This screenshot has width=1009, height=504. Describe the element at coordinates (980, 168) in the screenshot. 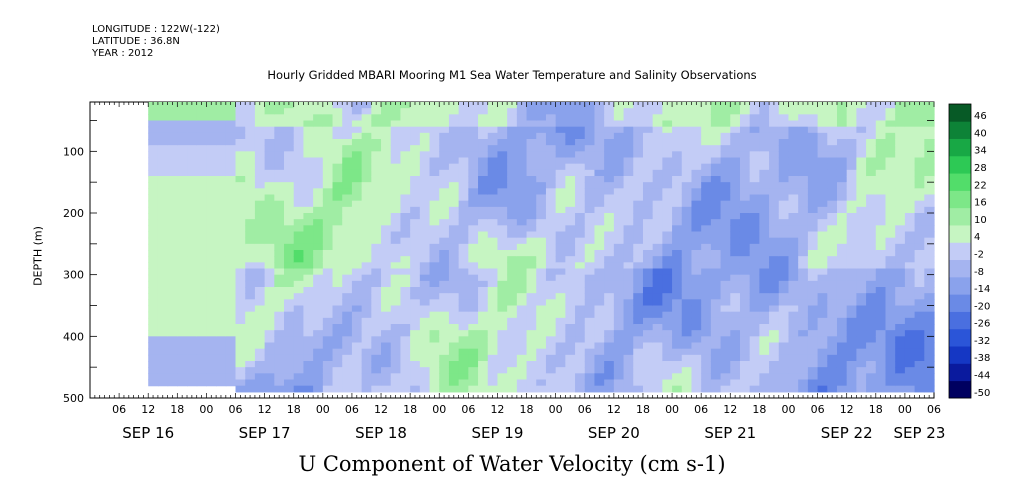

I see `colorbar-label: 28` at that location.